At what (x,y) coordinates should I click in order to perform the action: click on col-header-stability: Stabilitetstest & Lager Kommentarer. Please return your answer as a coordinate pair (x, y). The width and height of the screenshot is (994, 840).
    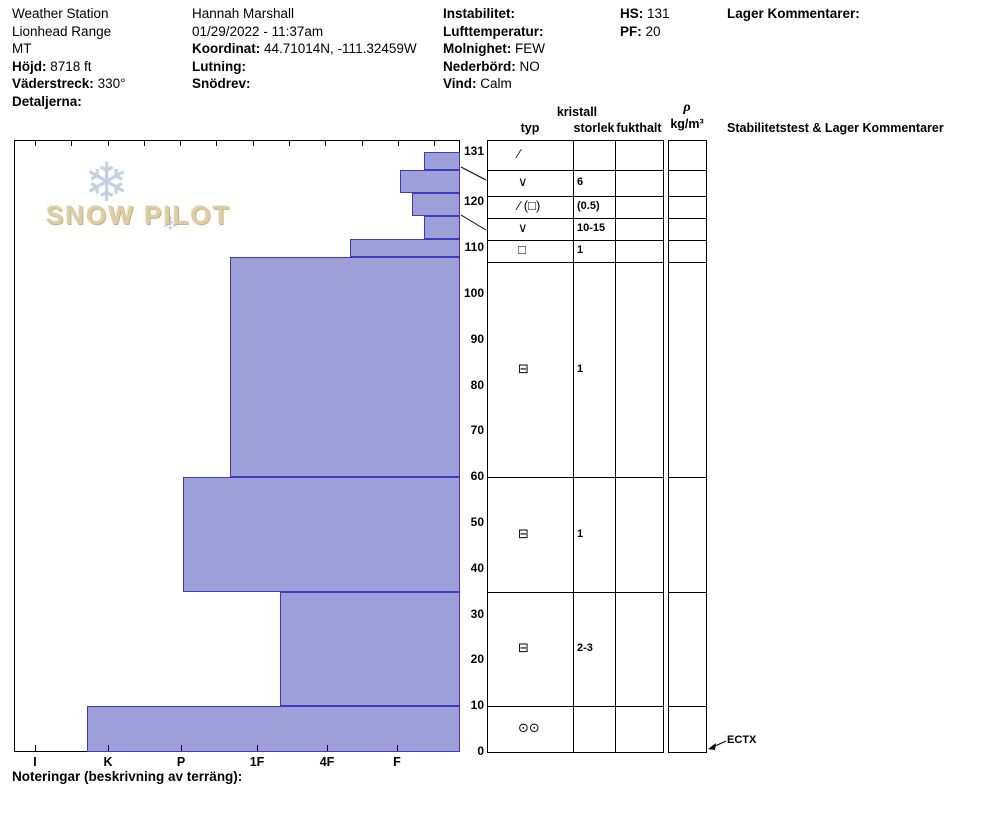
    Looking at the image, I should click on (835, 128).